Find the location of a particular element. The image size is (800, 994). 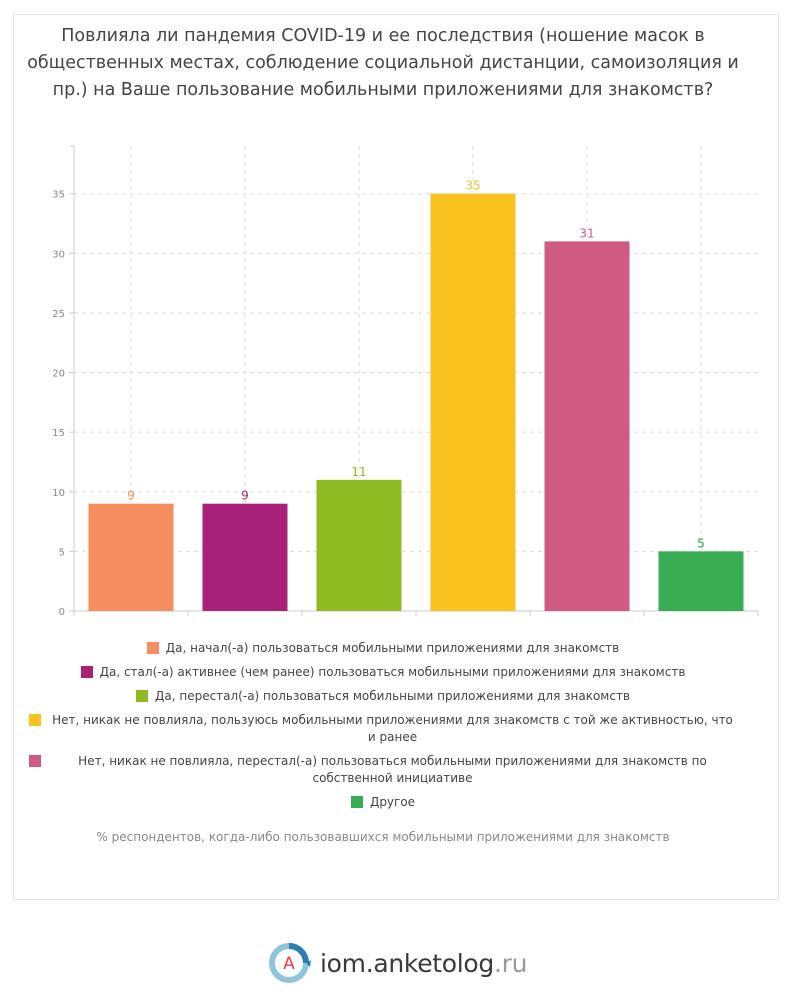

y-tick-label: 0 is located at coordinates (62, 612).